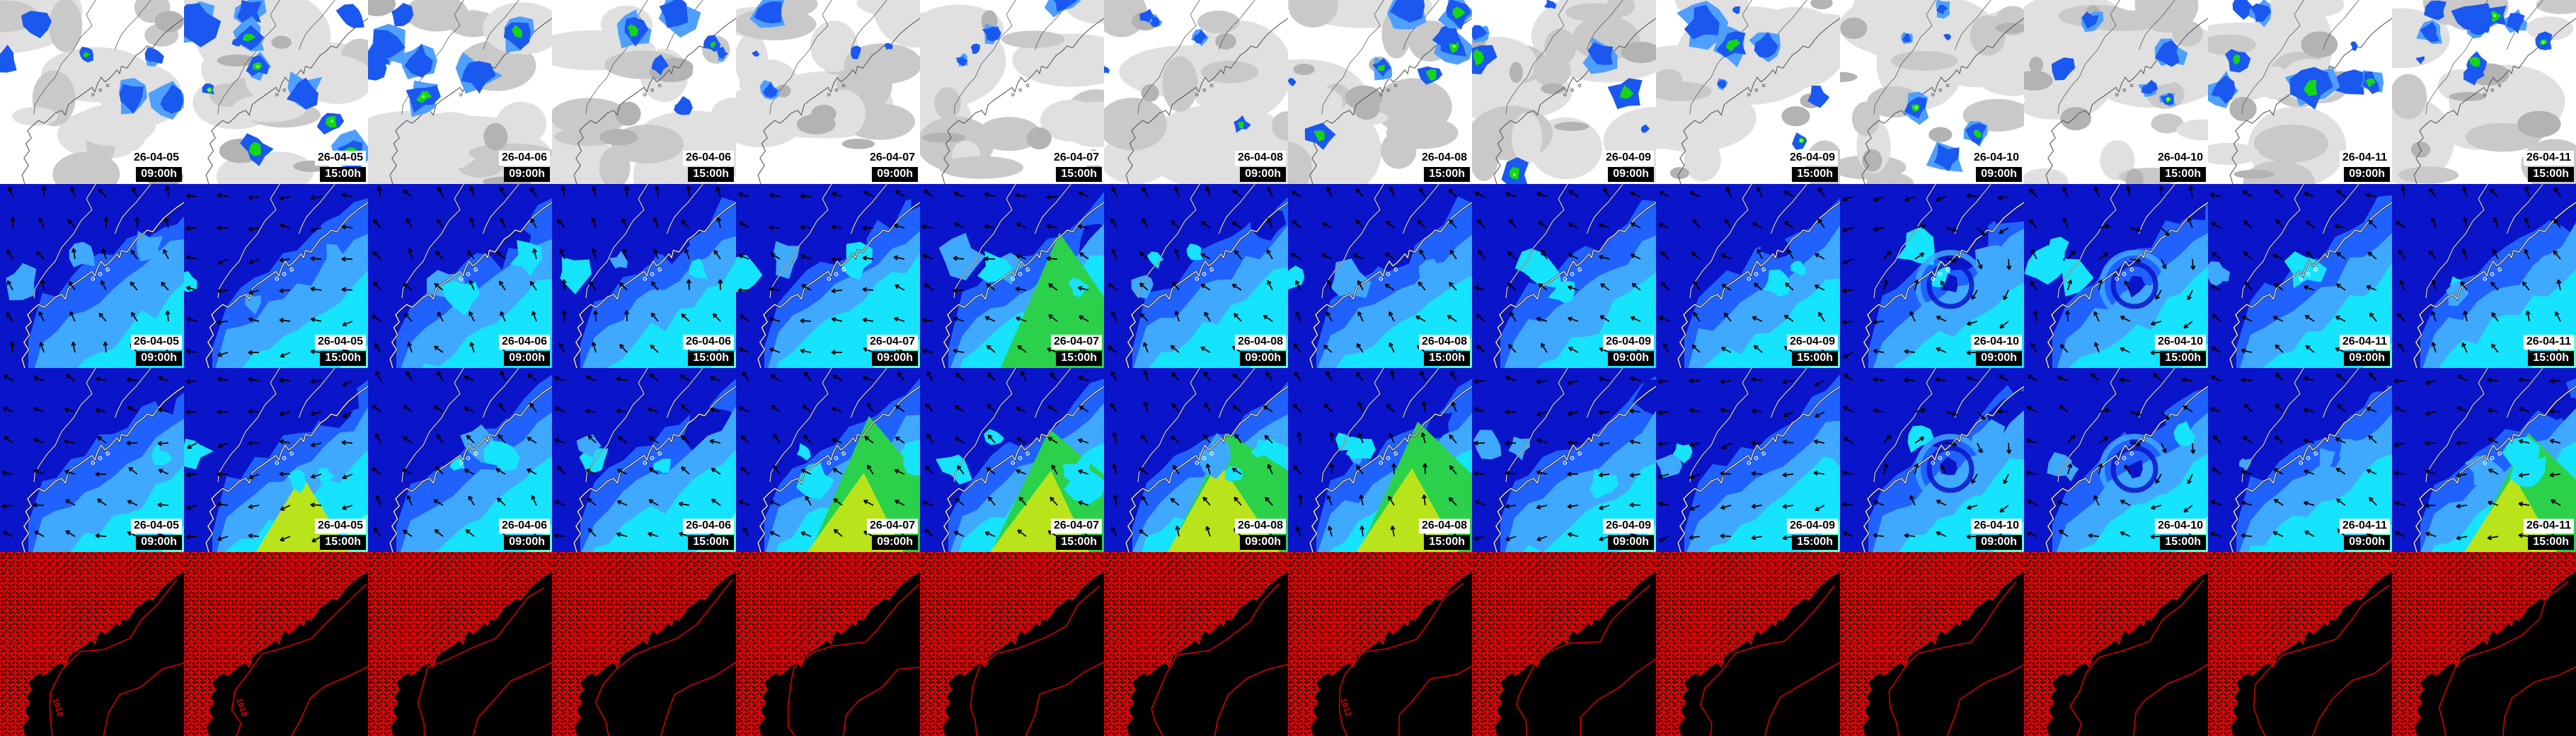 This screenshot has width=2576, height=736. I want to click on map-panel-surface-pressure-col8: 1012, so click(1380, 644).